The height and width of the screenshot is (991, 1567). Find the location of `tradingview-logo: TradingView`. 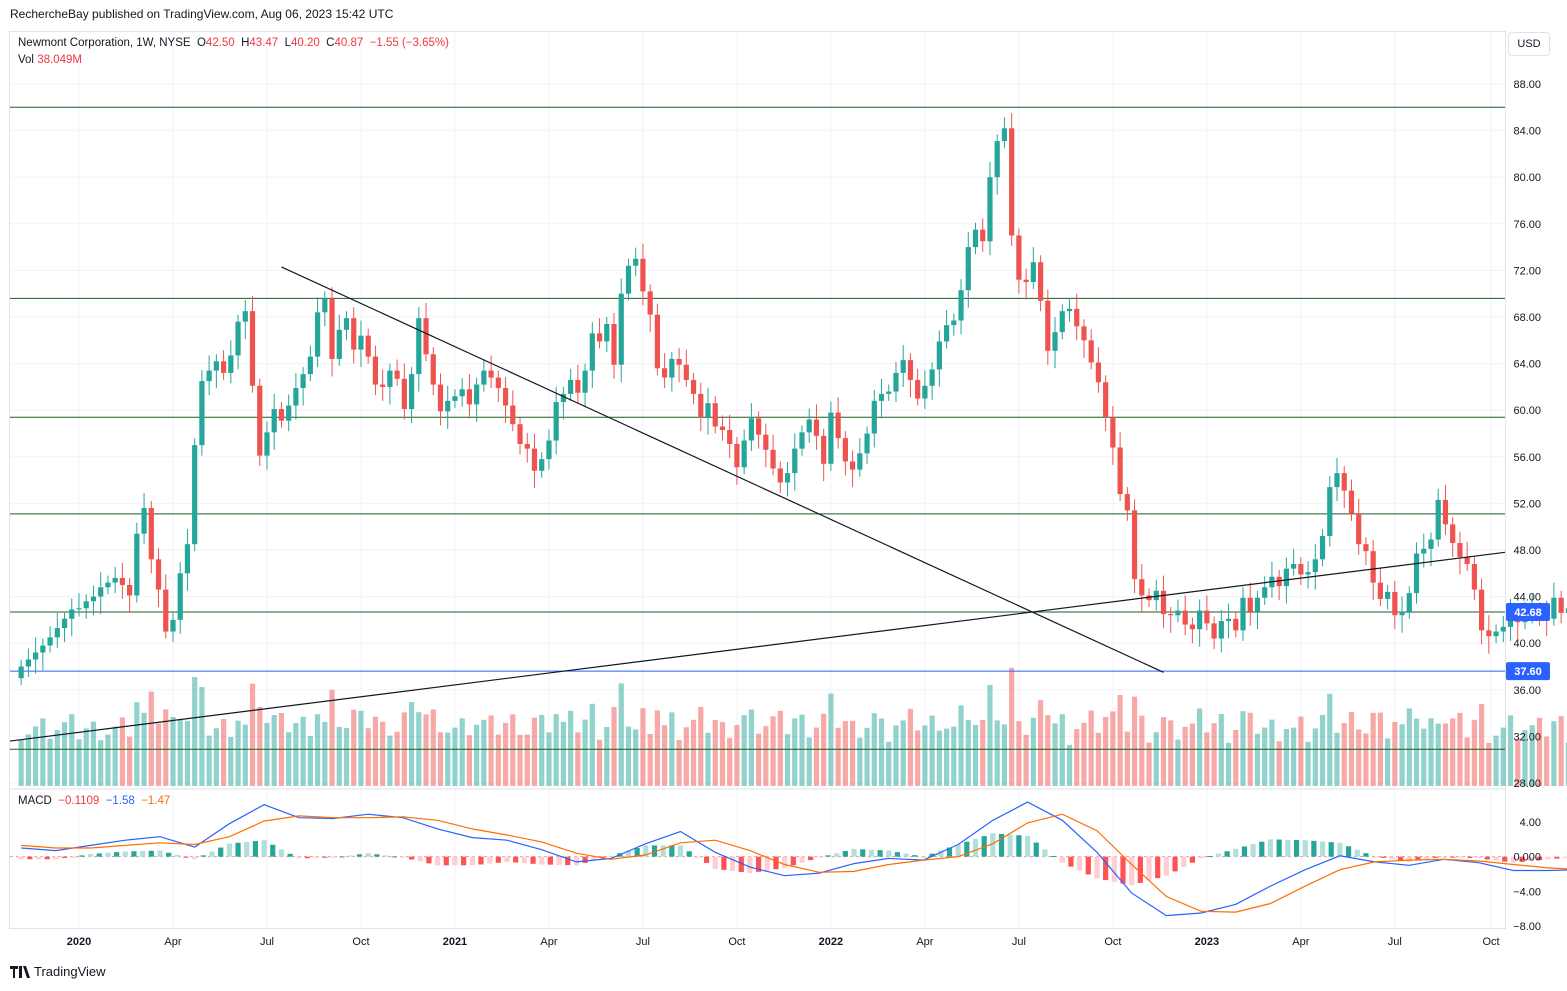

tradingview-logo: TradingView is located at coordinates (58, 971).